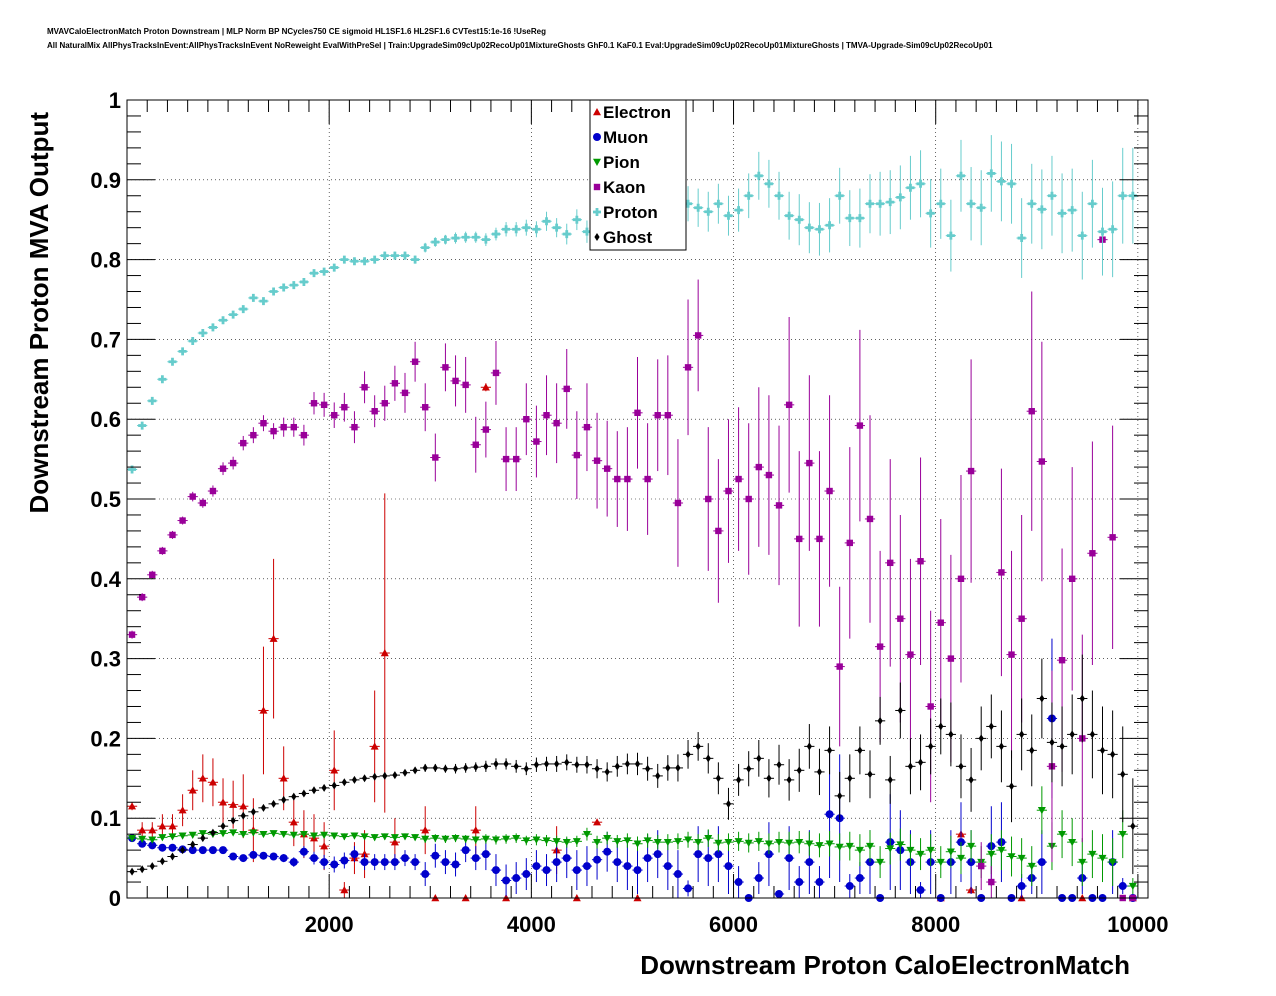 The width and height of the screenshot is (1276, 996). Describe the element at coordinates (39, 313) in the screenshot. I see `y-axis-title: Downstream Proton MVA Output` at that location.